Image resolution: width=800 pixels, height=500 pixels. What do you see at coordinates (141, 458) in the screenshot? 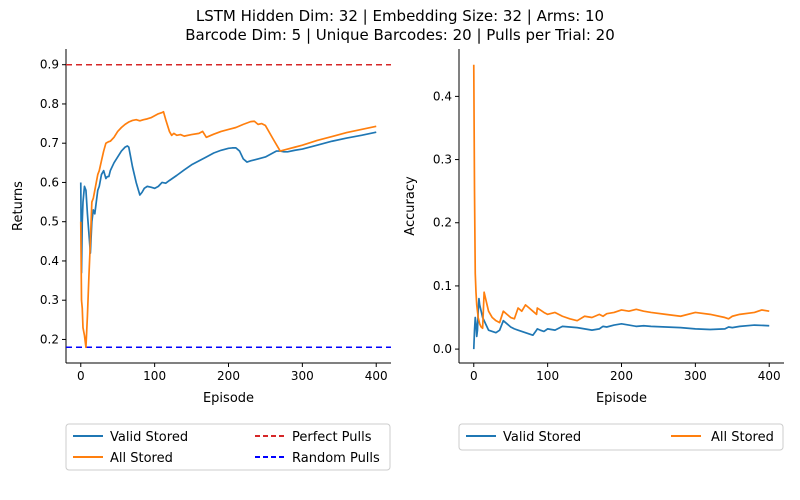
I see `legend-label-all-stored: All Stored` at bounding box center [141, 458].